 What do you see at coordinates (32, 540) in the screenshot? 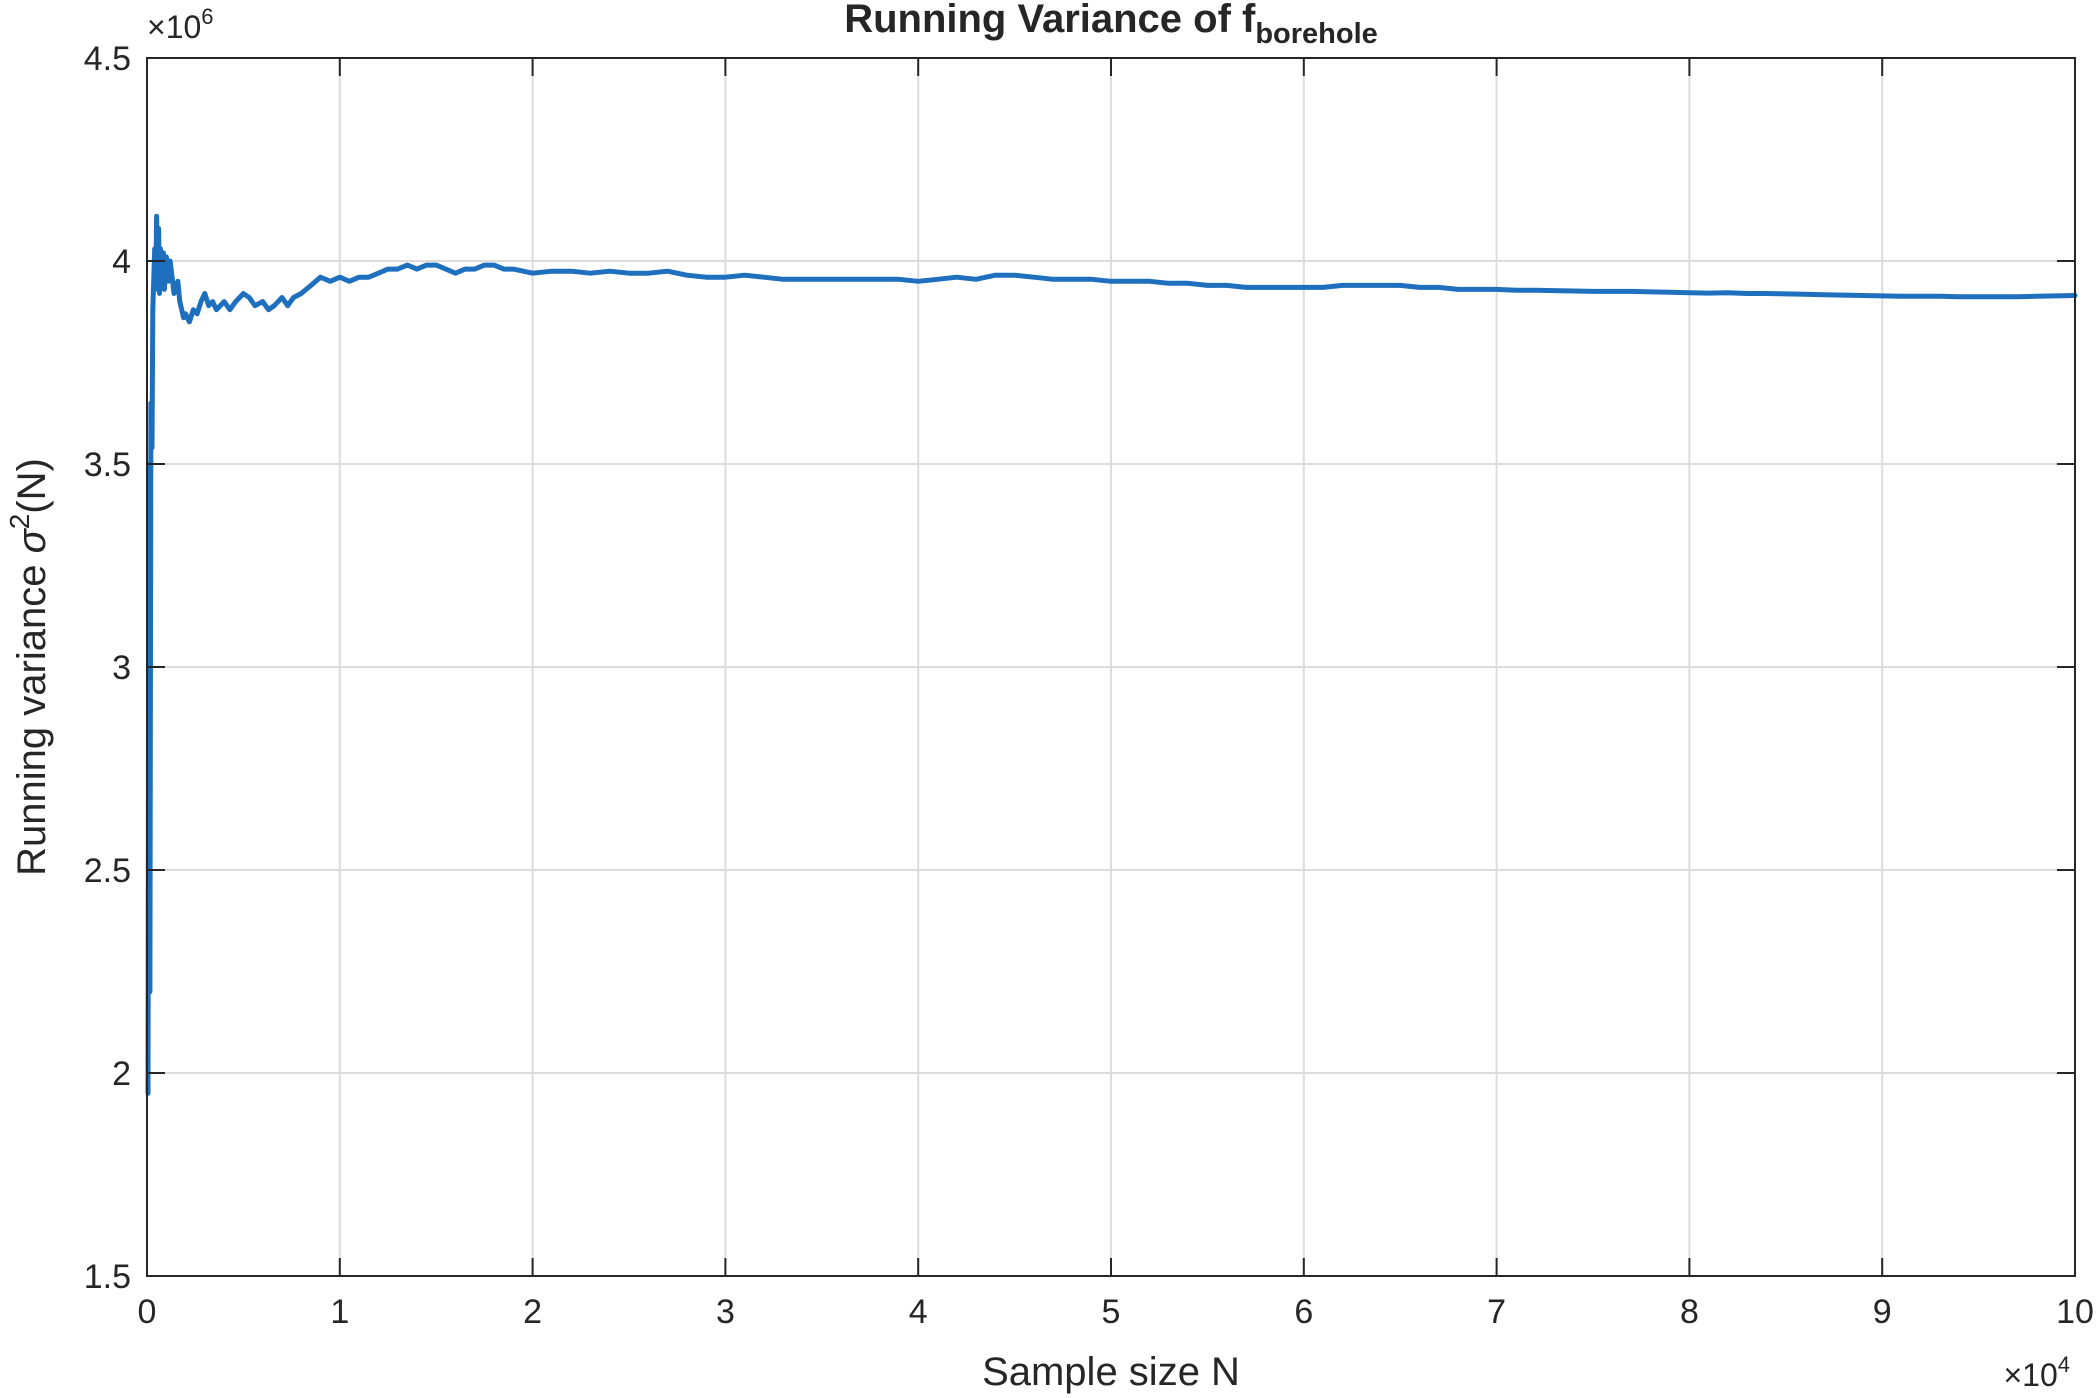
I see `y-axis-label-symbol: σ` at bounding box center [32, 540].